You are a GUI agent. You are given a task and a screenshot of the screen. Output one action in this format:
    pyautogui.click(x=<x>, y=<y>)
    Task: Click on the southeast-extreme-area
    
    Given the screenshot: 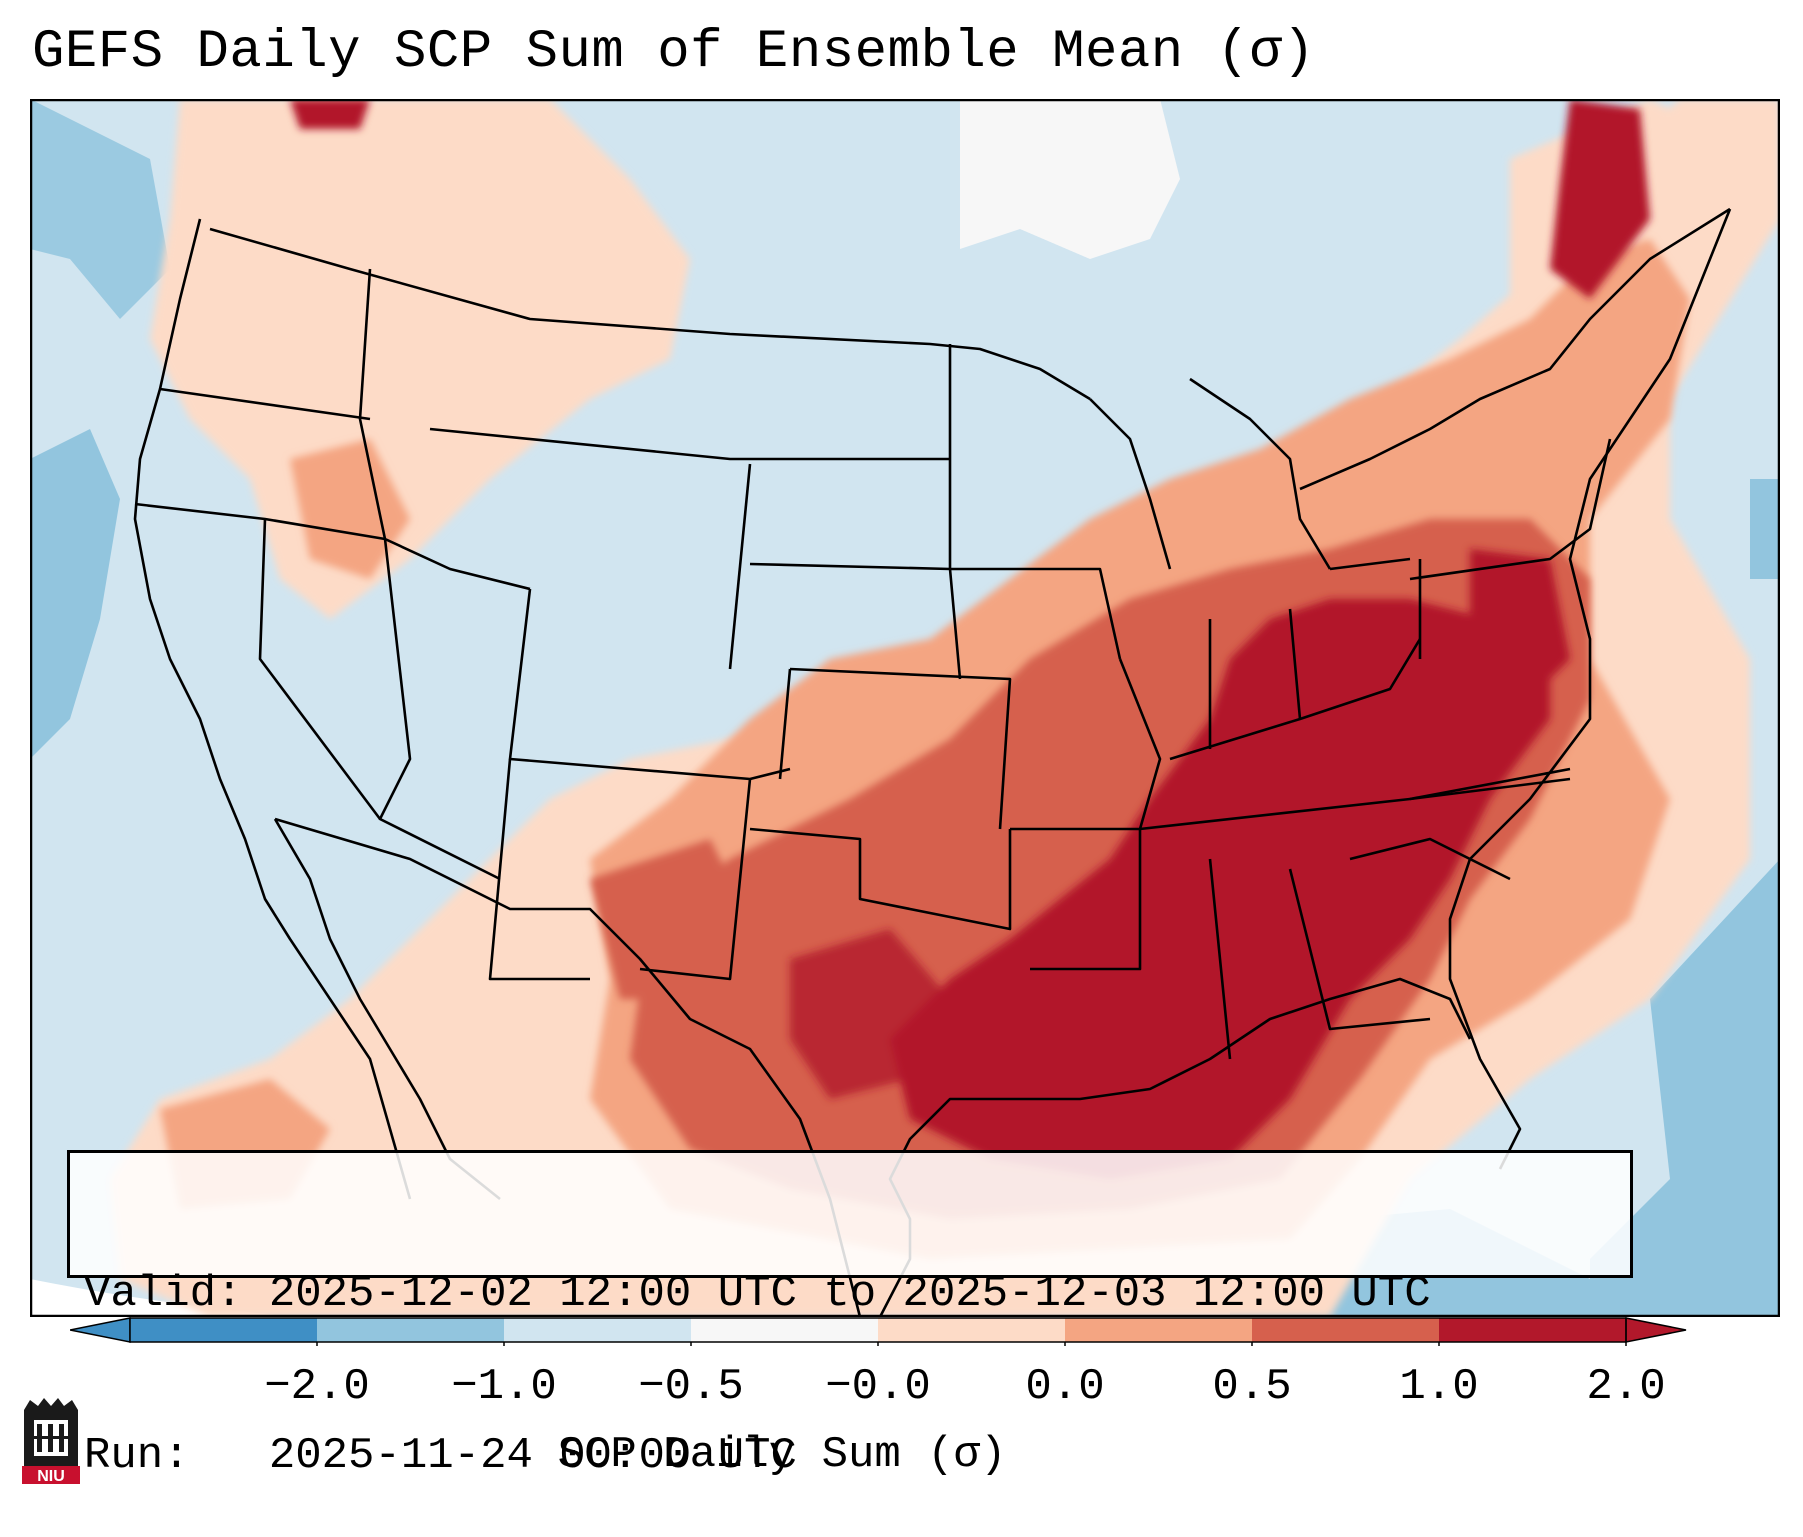 What is the action you would take?
    pyautogui.click(x=1220, y=889)
    